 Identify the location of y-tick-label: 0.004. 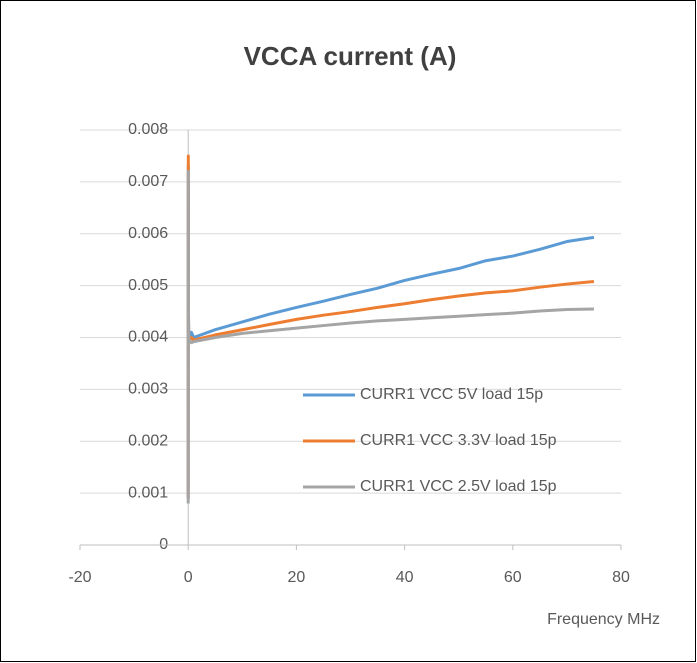
(148, 337).